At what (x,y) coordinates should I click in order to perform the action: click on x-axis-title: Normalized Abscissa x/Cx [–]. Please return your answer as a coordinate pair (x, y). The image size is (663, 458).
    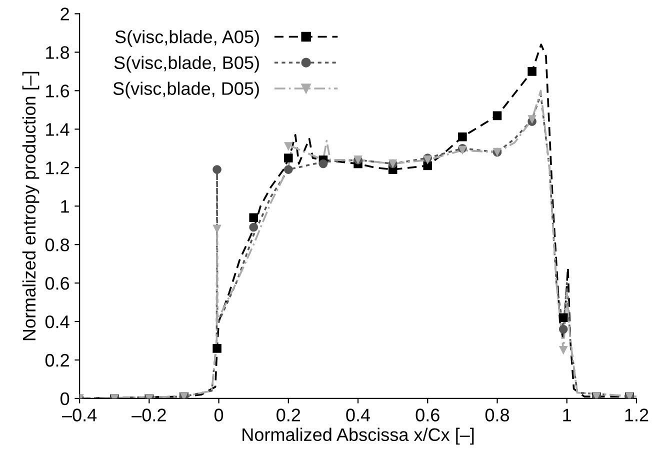
    Looking at the image, I should click on (358, 436).